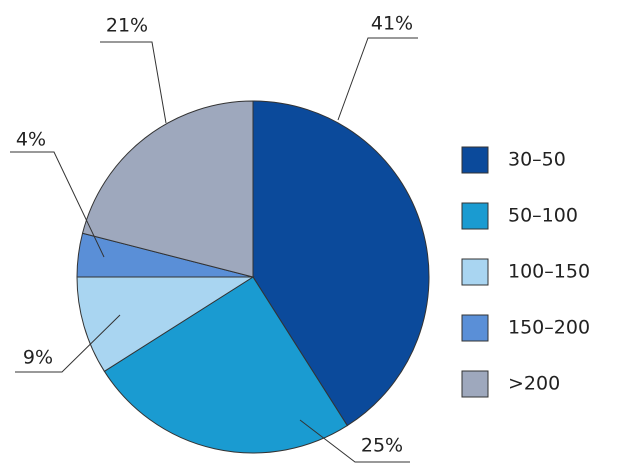 The image size is (621, 473). I want to click on data-label: 21%, so click(127, 26).